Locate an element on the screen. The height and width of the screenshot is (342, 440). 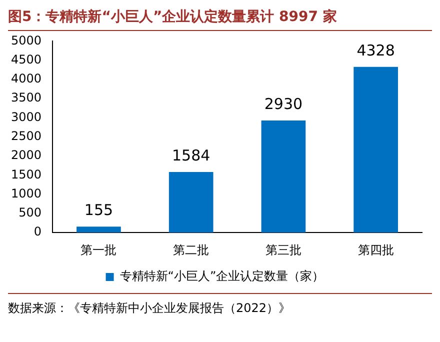
y-tick-label: 1500 is located at coordinates (26, 174).